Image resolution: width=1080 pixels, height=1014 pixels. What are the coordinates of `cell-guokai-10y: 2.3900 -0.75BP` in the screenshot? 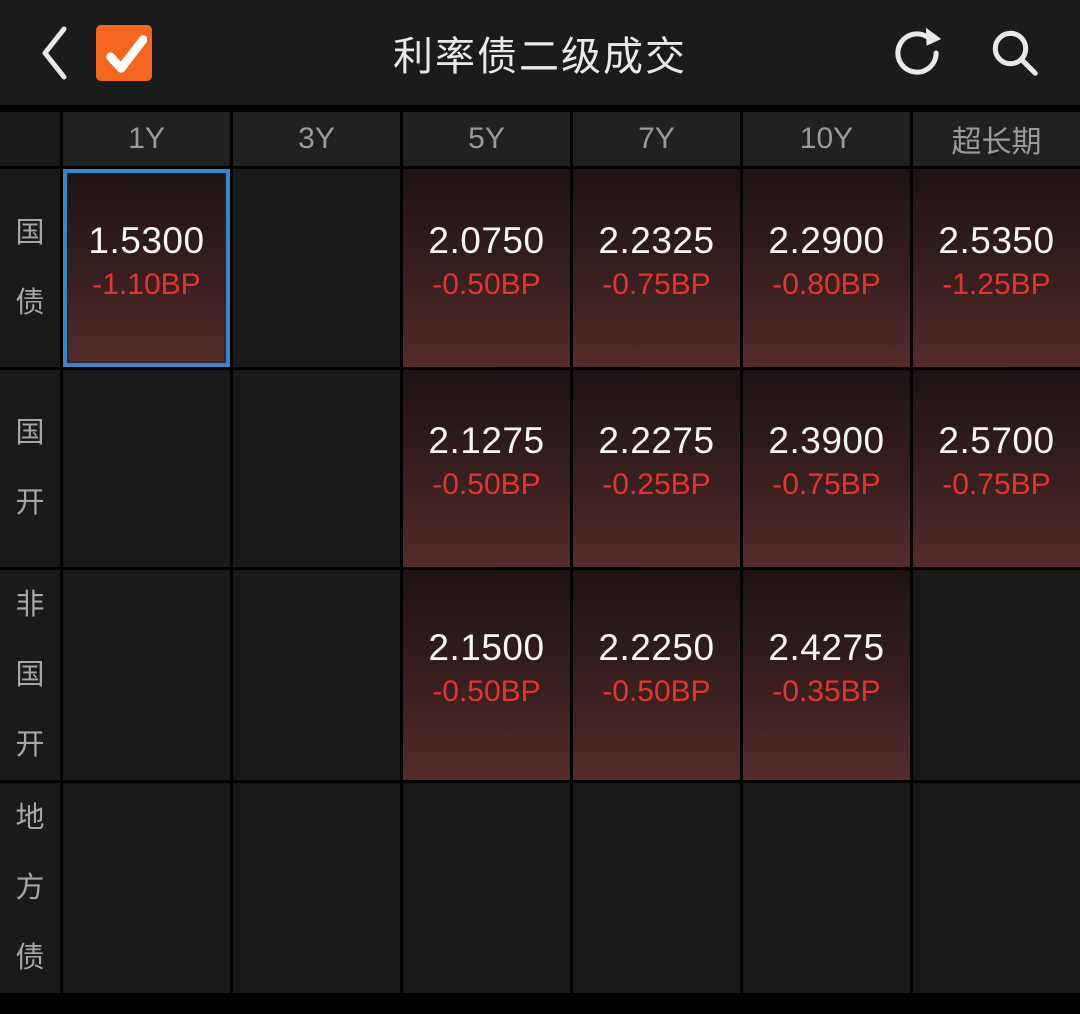 It's located at (826, 468).